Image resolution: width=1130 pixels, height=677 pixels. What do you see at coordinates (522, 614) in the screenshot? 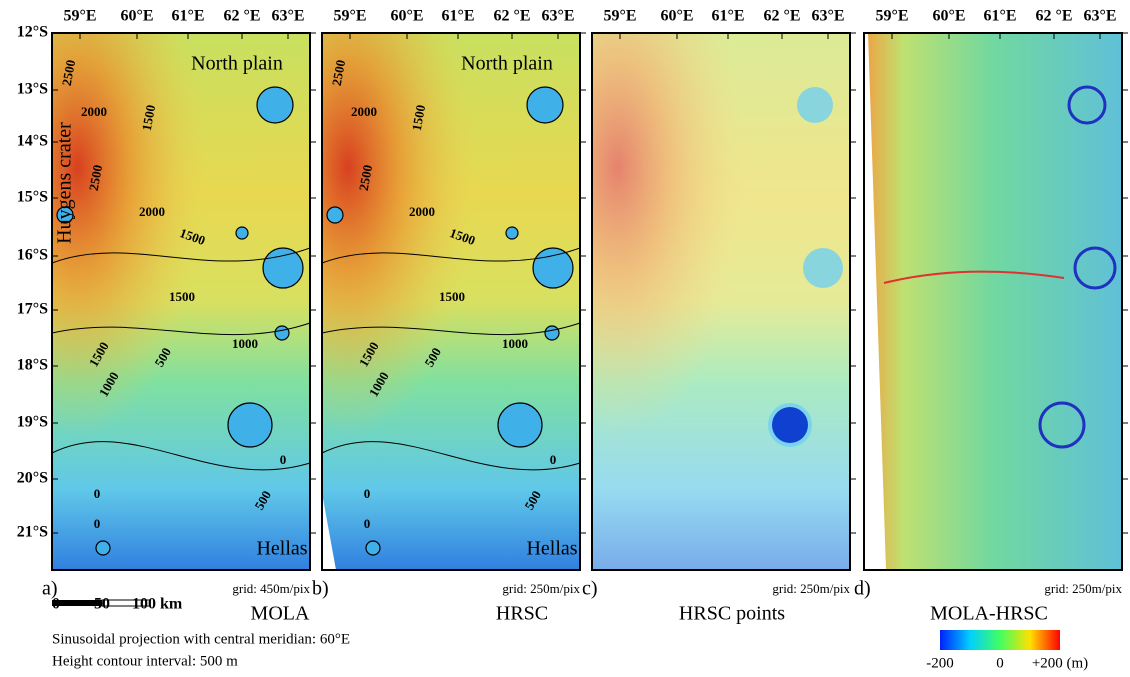
I see `panel-title: HRSC` at bounding box center [522, 614].